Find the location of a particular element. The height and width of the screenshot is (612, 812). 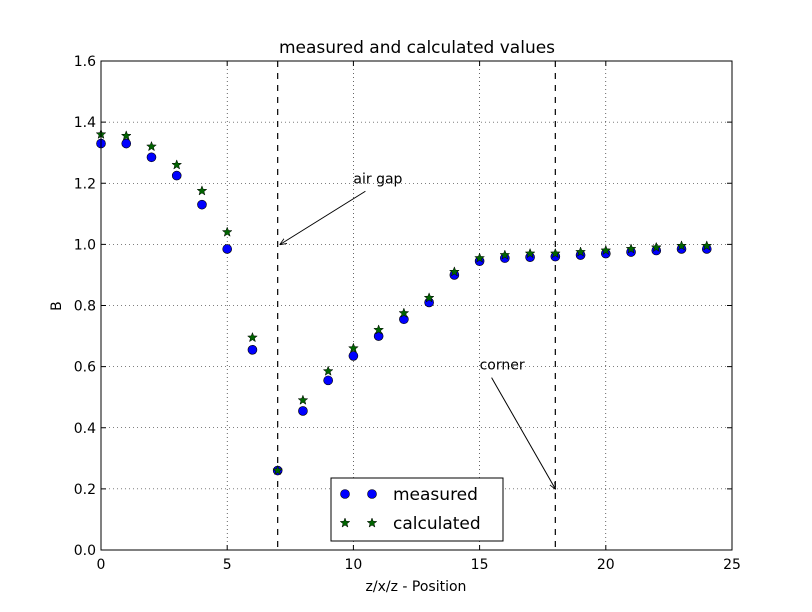

y-tick-label: 0.2 is located at coordinates (85, 490).